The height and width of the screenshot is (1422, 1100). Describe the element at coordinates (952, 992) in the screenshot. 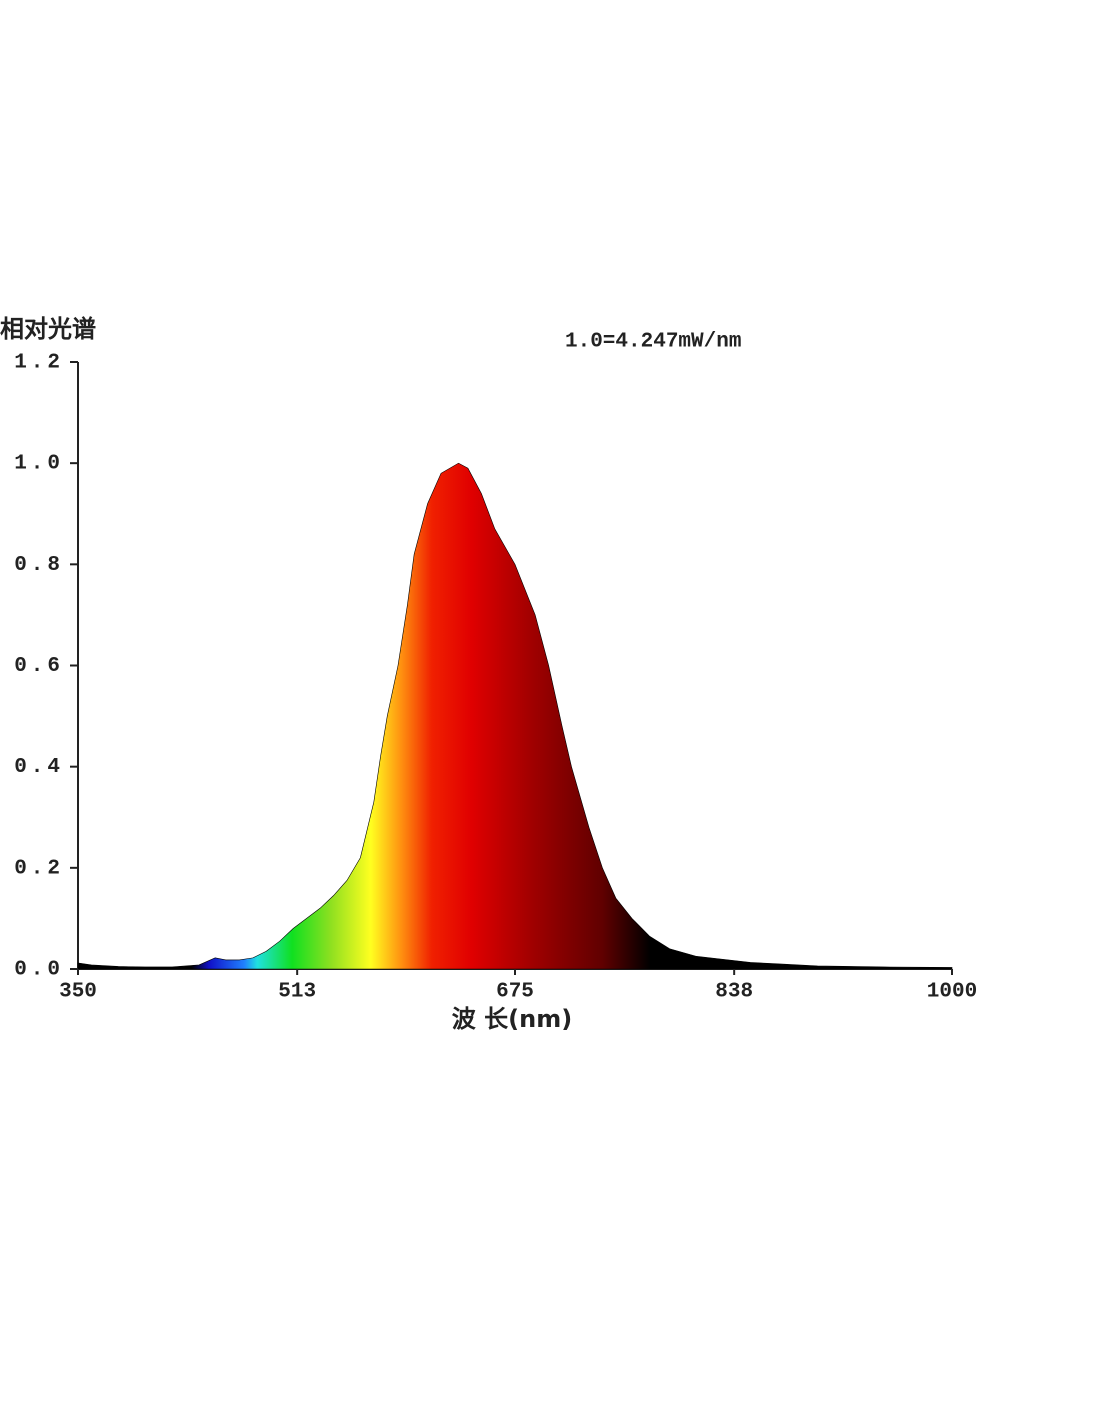

I see `x-tick-label: 1000` at that location.